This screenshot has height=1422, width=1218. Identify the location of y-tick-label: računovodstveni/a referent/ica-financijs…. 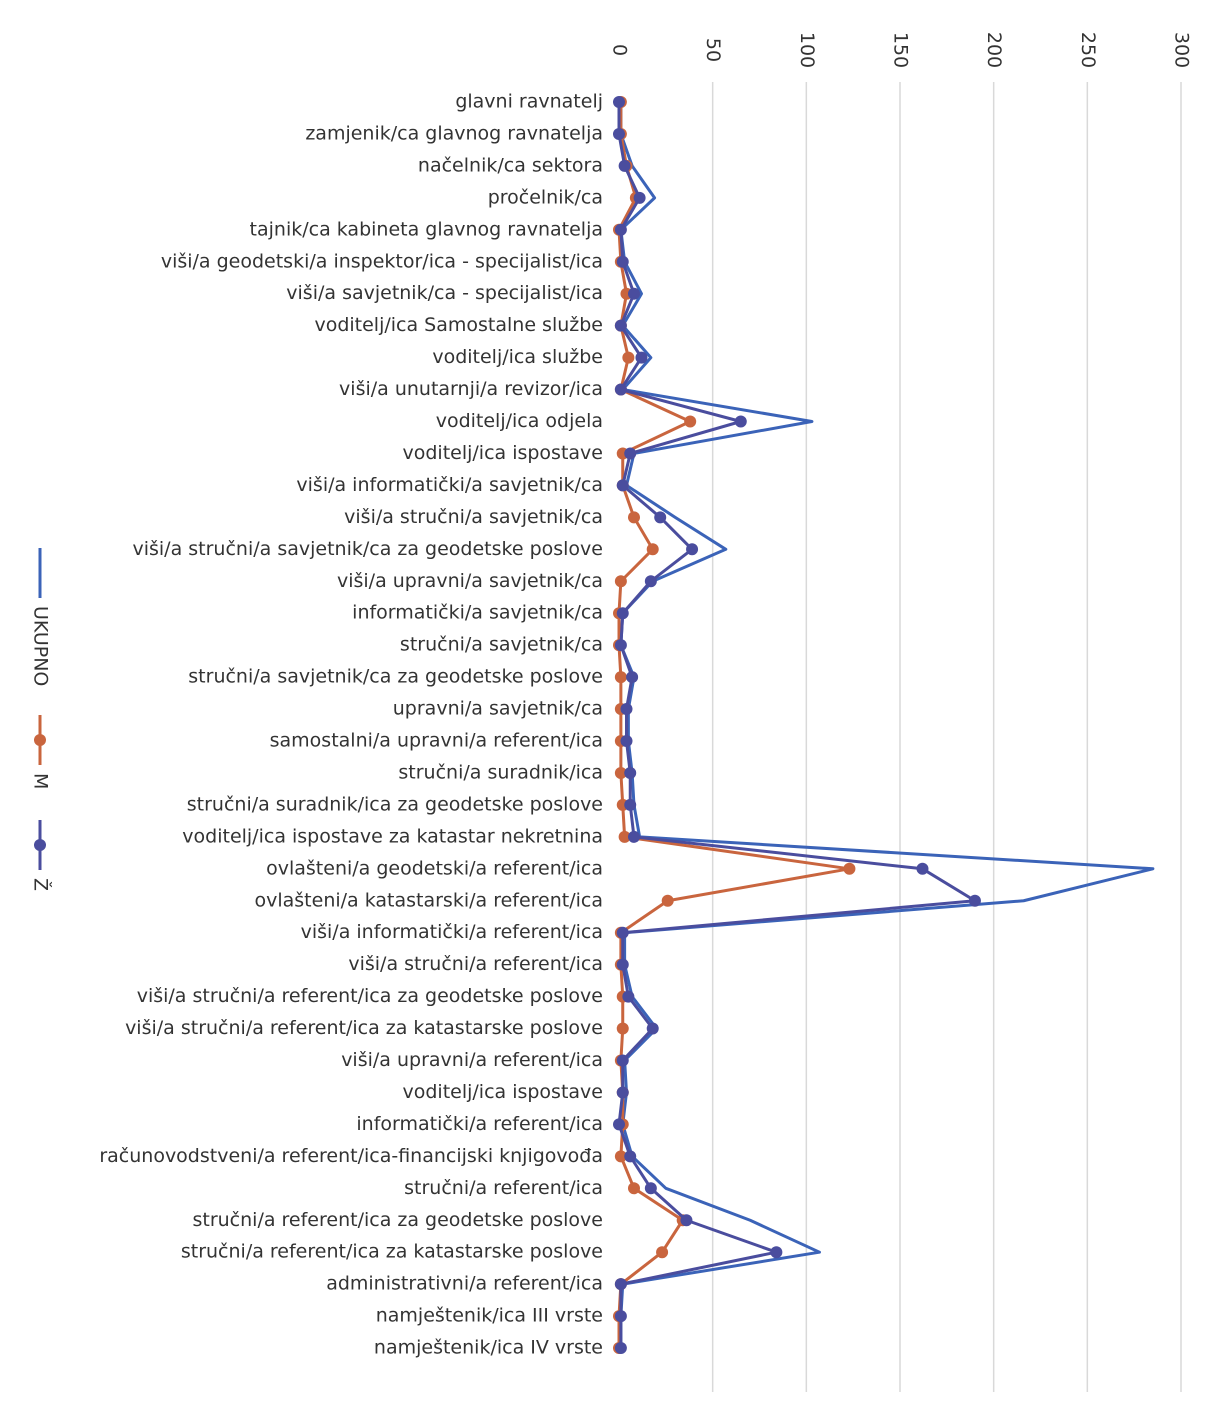
(351, 1156).